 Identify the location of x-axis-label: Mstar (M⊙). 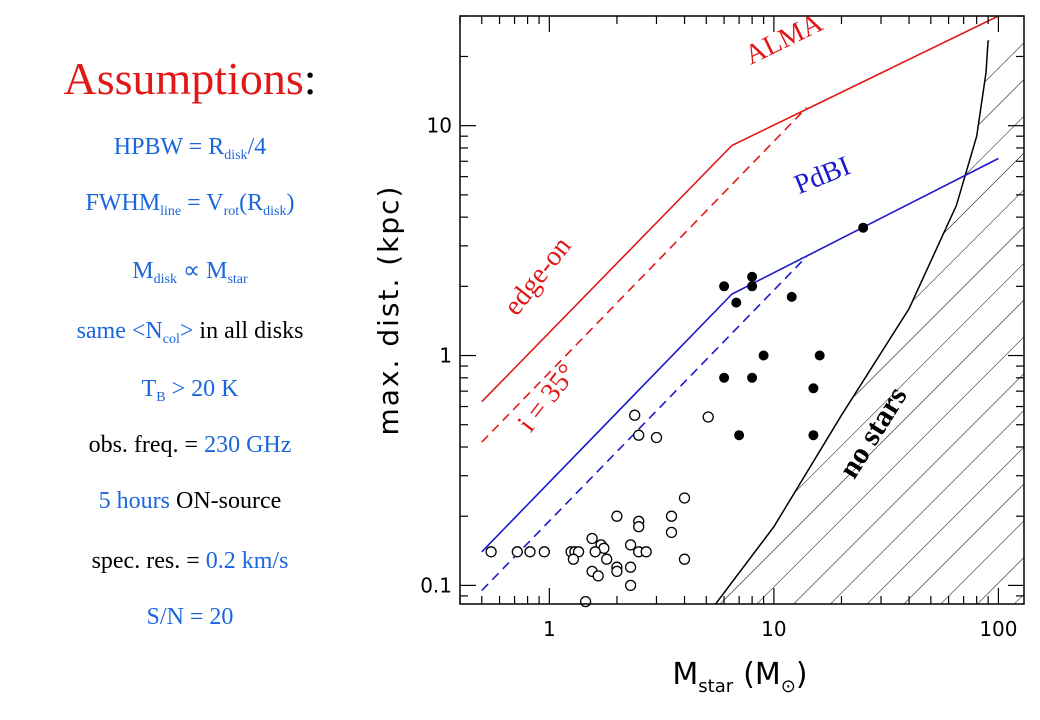
(739, 677).